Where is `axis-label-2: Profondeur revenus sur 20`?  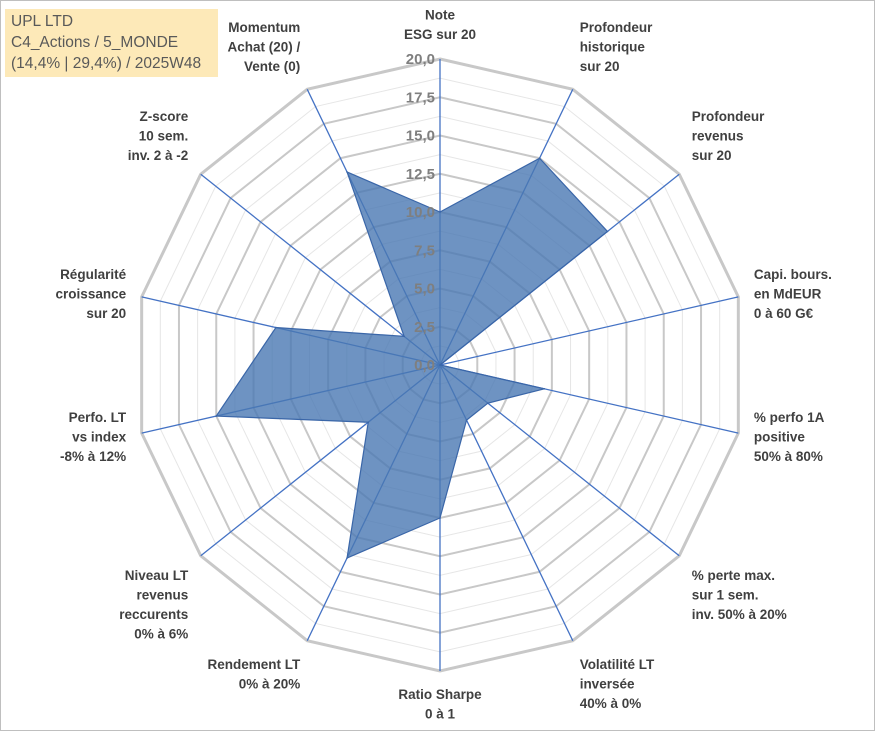 axis-label-2: Profondeur revenus sur 20 is located at coordinates (728, 136).